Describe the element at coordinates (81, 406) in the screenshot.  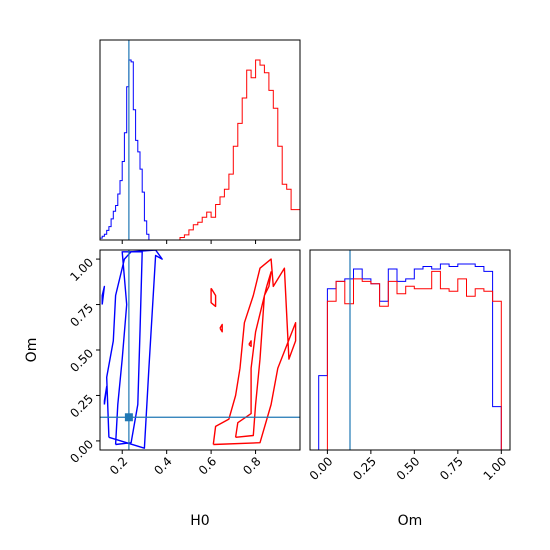
I see `om-tick-label: 0.25` at that location.